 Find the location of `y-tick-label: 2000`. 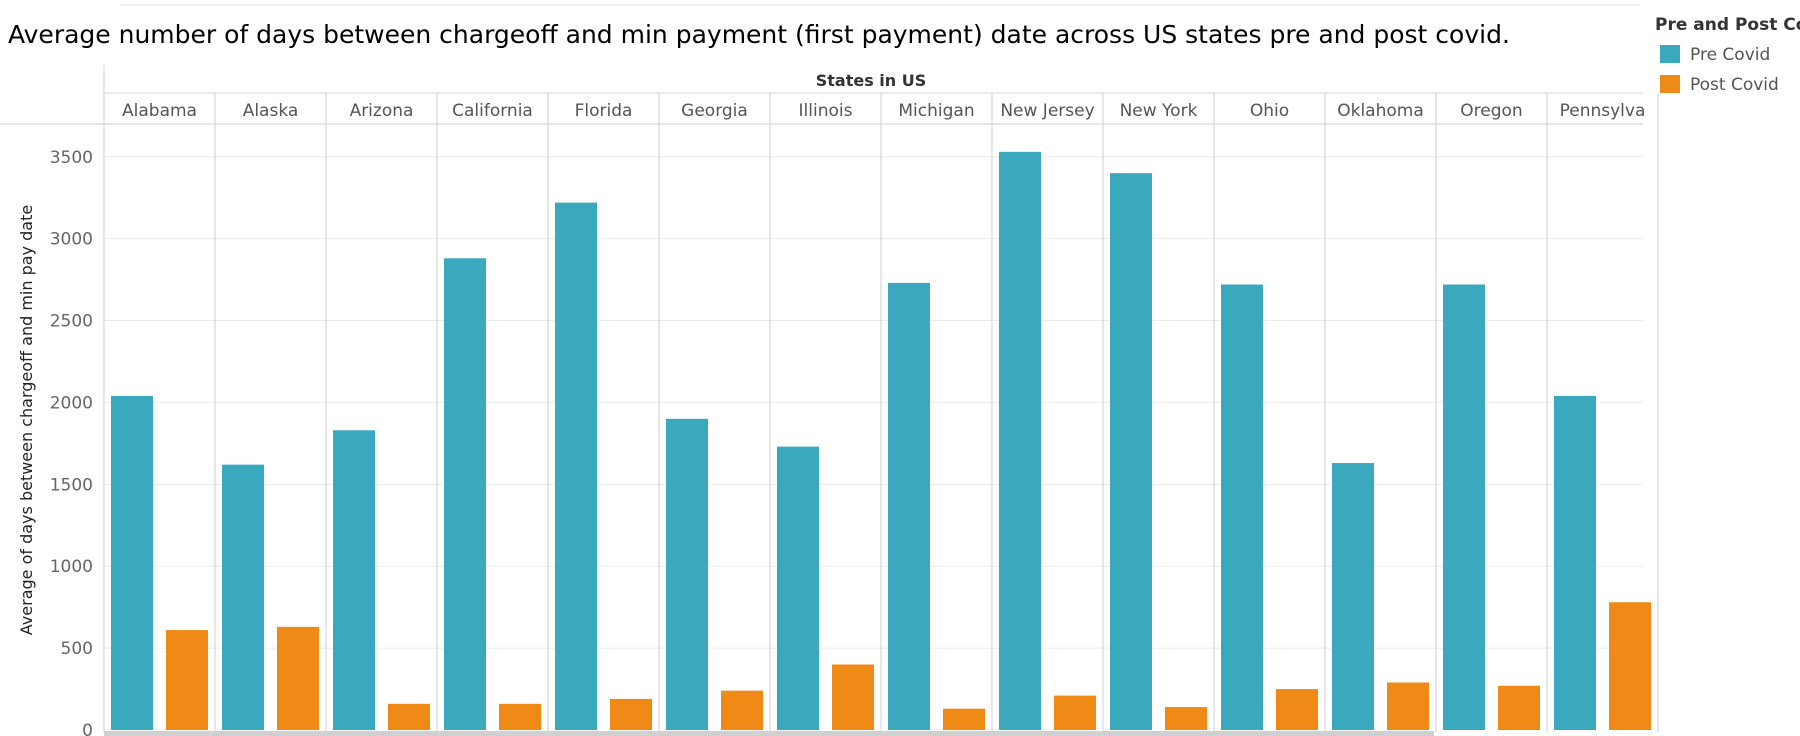

y-tick-label: 2000 is located at coordinates (71, 403).